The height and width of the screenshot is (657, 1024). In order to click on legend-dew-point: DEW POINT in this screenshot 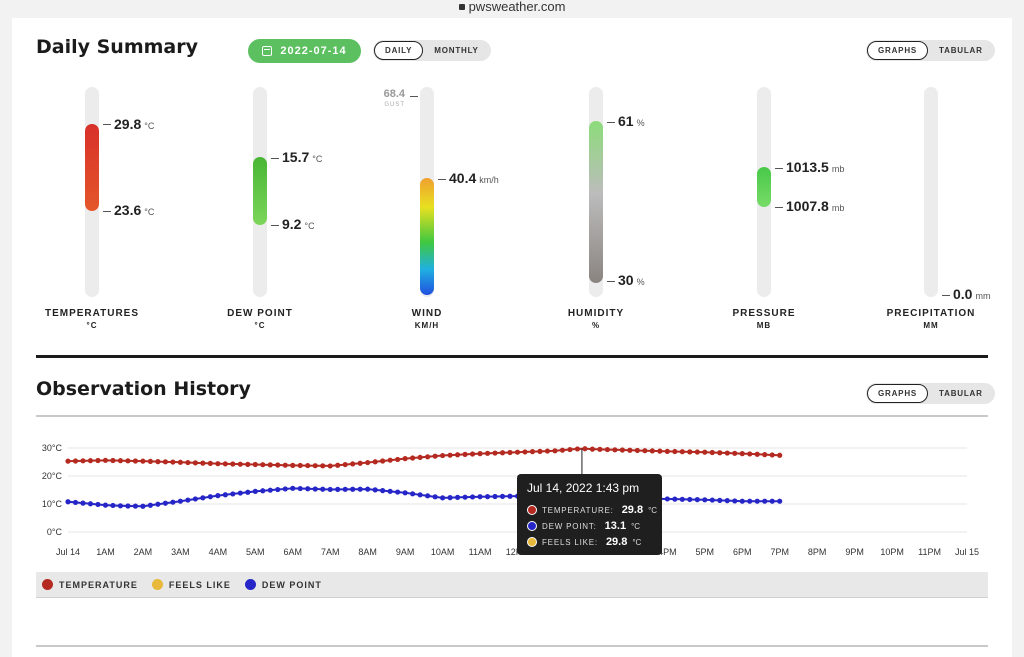, I will do `click(283, 584)`.